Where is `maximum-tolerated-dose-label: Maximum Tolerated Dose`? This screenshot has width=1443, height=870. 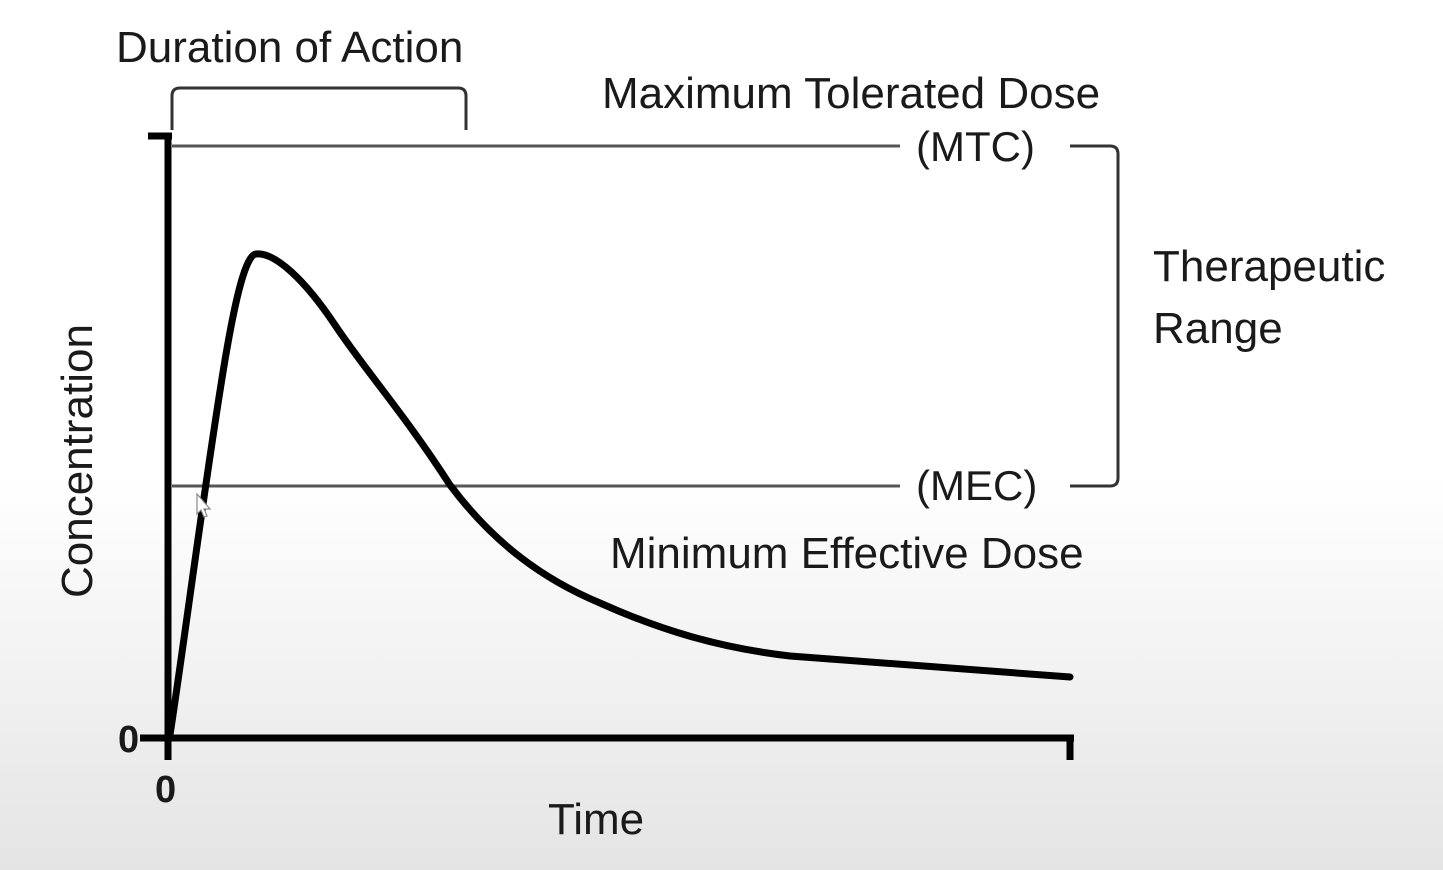 maximum-tolerated-dose-label: Maximum Tolerated Dose is located at coordinates (851, 93).